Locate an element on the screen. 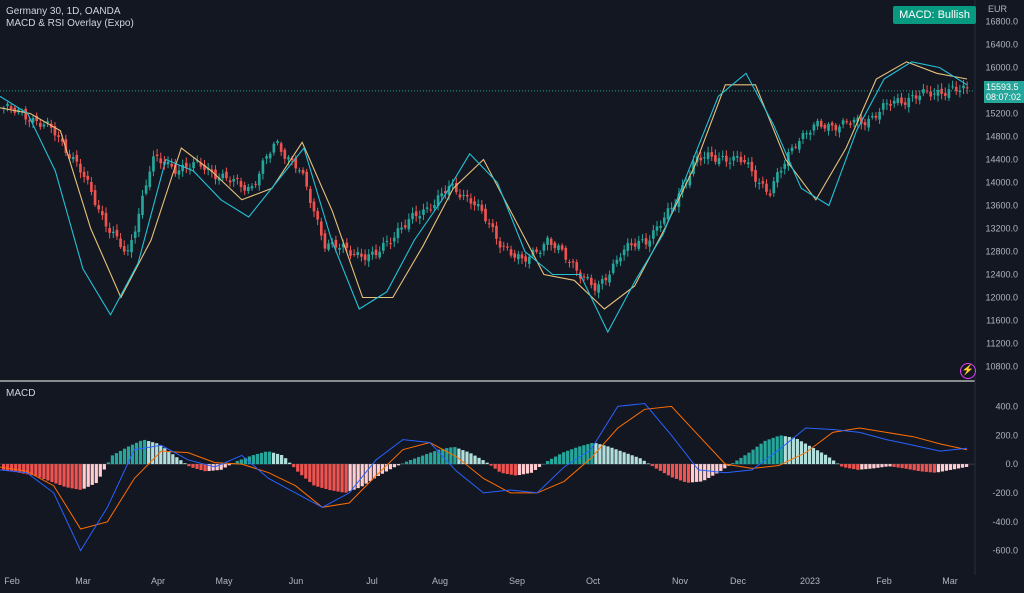 The width and height of the screenshot is (1024, 593). time-tick-label: May is located at coordinates (224, 581).